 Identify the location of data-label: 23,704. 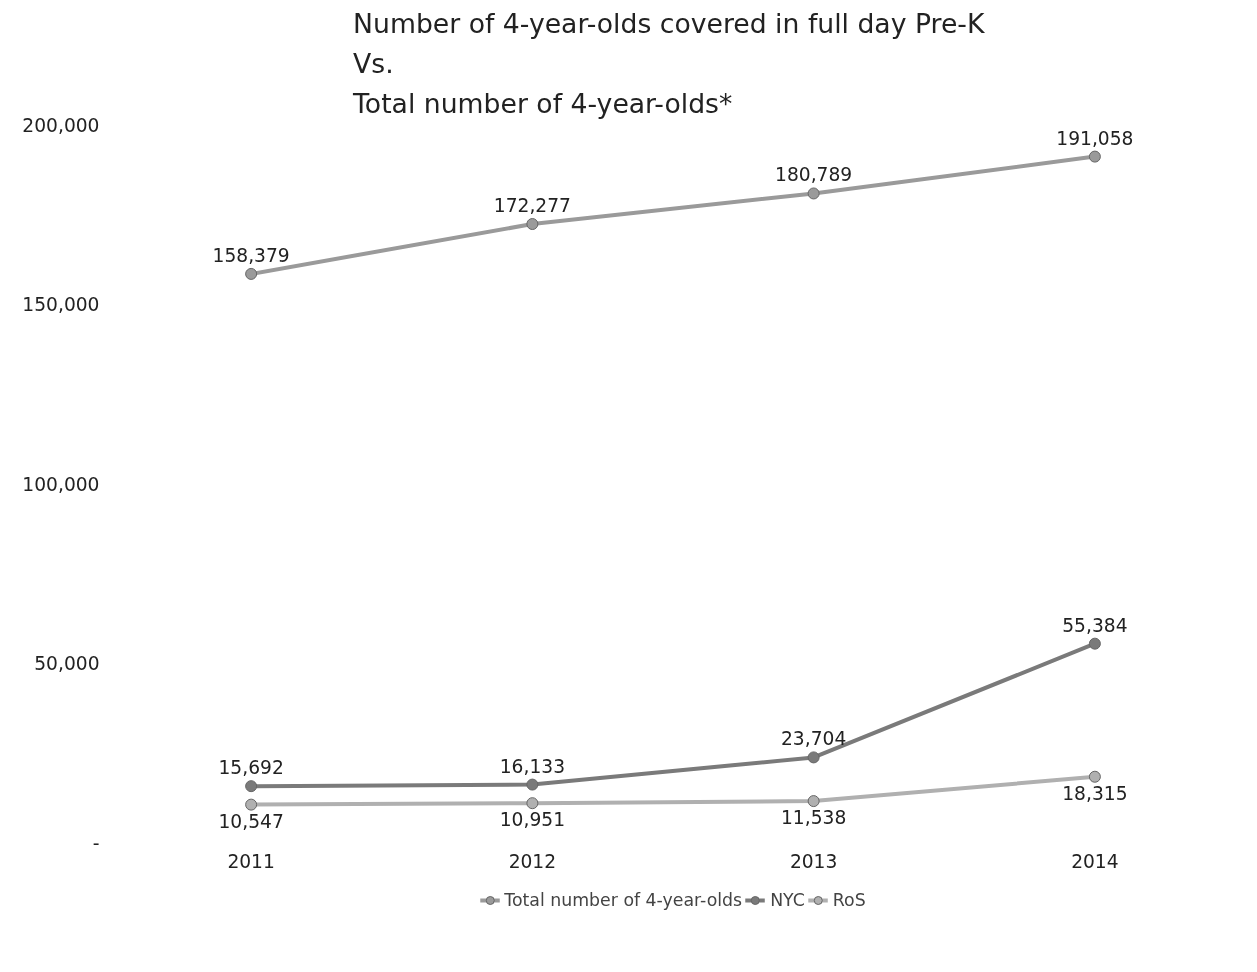
(813, 739).